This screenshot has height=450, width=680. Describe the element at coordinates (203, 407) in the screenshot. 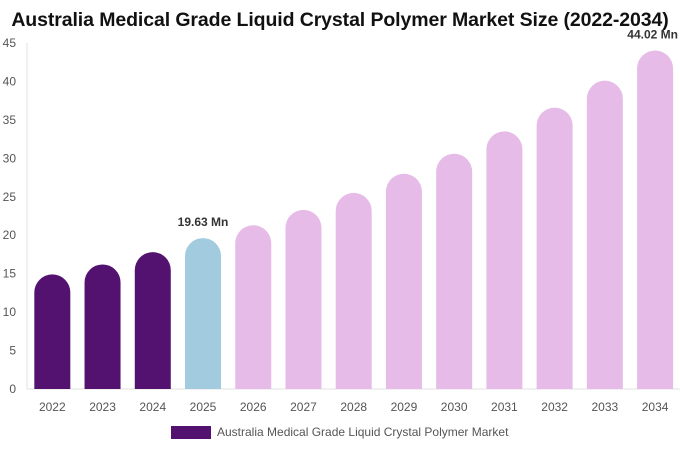

I see `x-tick-label: 2025` at that location.